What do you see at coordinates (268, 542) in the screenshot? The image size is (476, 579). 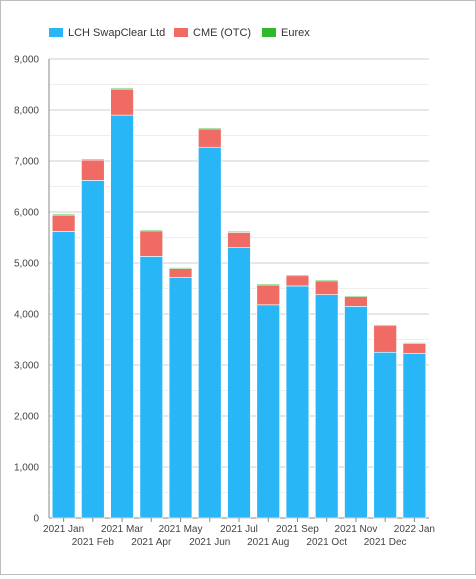 I see `x-tick-label: 2021 Aug` at bounding box center [268, 542].